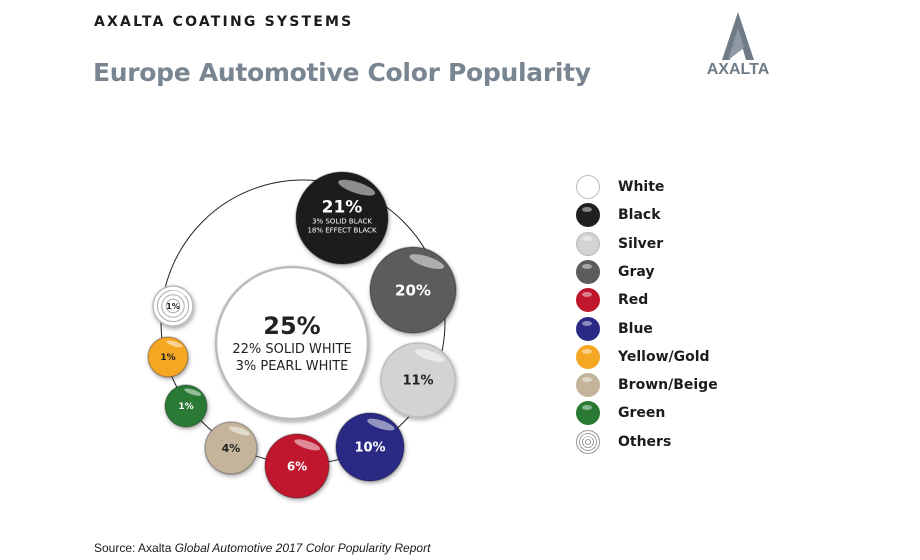 The width and height of the screenshot is (920, 560). I want to click on bubble-blue: 10%, so click(370, 447).